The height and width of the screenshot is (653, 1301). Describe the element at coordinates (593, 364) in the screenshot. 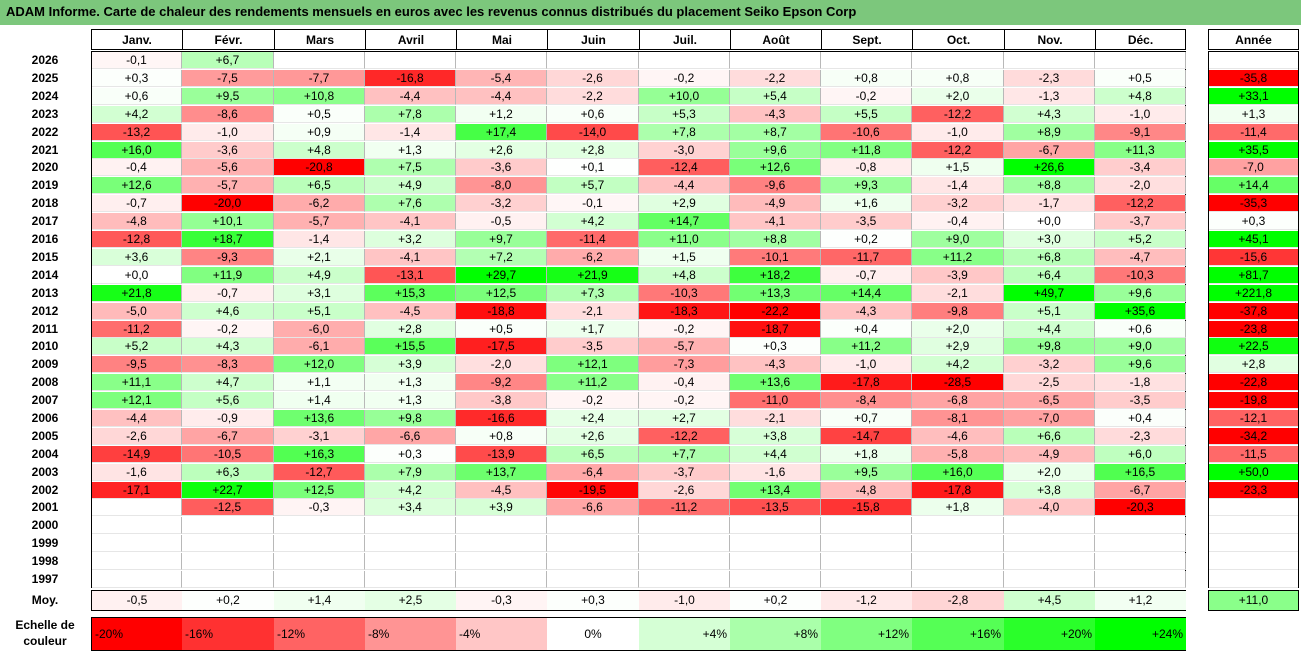

I see `heatmap-cell: +12,1` at that location.